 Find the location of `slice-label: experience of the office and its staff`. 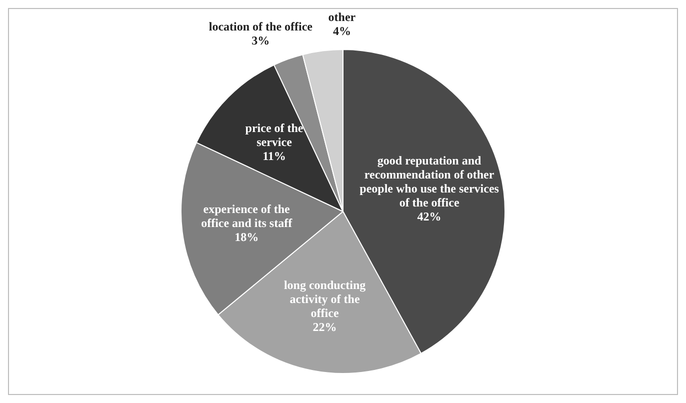

slice-label: experience of the office and its staff is located at coordinates (247, 216).